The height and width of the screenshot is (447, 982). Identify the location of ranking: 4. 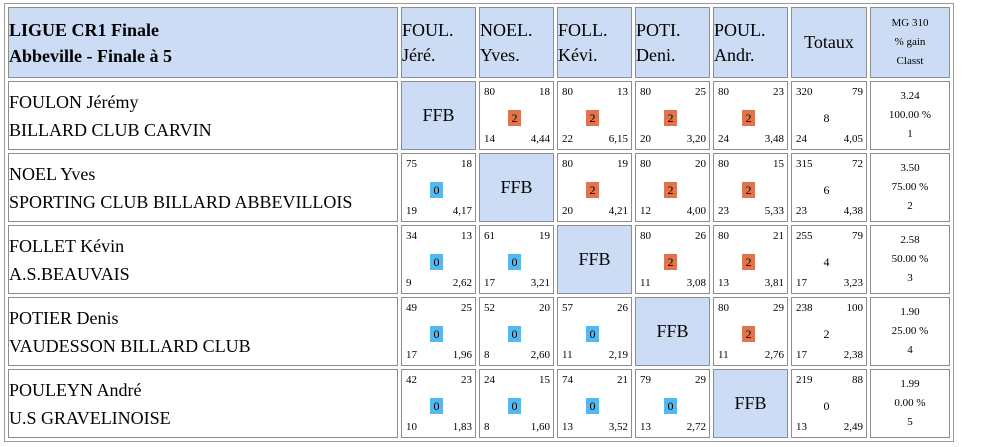
(910, 350).